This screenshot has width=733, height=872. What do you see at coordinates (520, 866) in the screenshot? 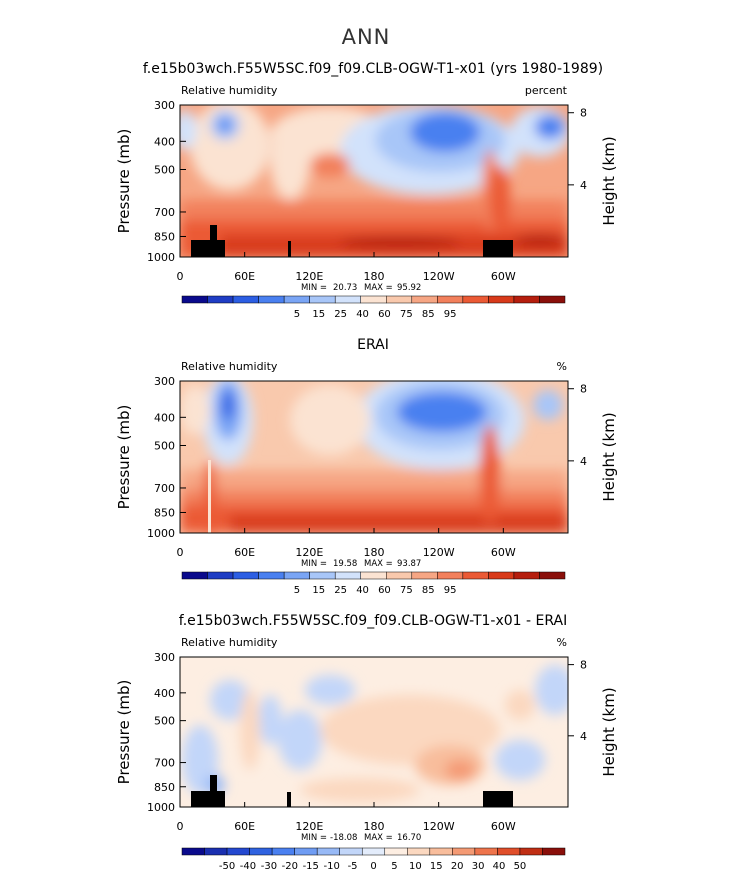
I see `colorbar-label: 50` at bounding box center [520, 866].